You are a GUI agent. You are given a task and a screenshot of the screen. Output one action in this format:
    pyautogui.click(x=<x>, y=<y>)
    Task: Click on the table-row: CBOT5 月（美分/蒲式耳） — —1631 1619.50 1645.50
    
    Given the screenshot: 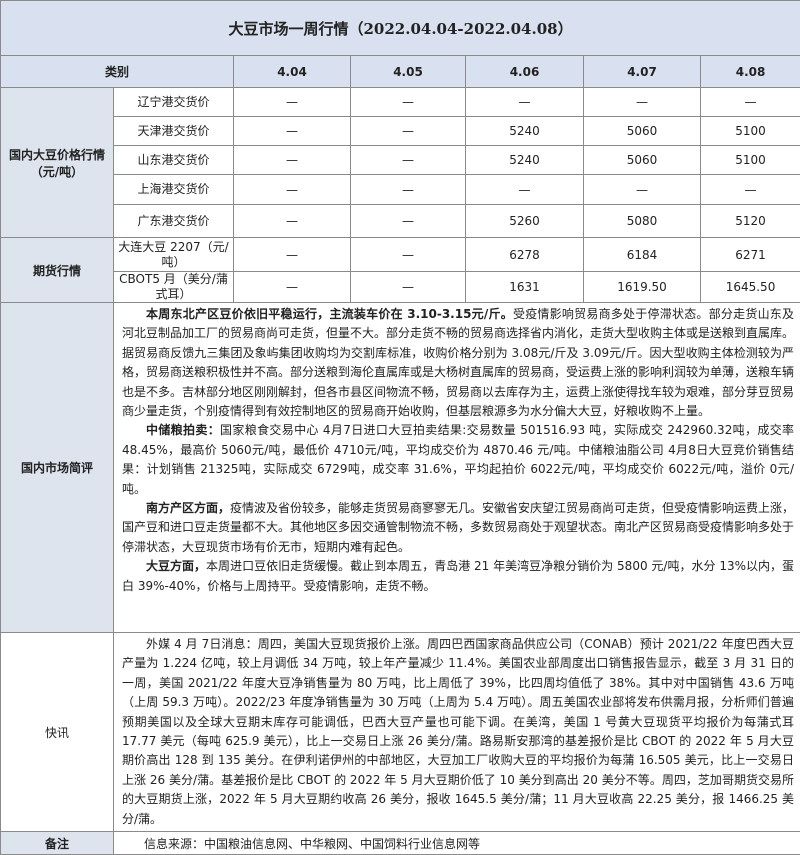 What is the action you would take?
    pyautogui.click(x=400, y=287)
    